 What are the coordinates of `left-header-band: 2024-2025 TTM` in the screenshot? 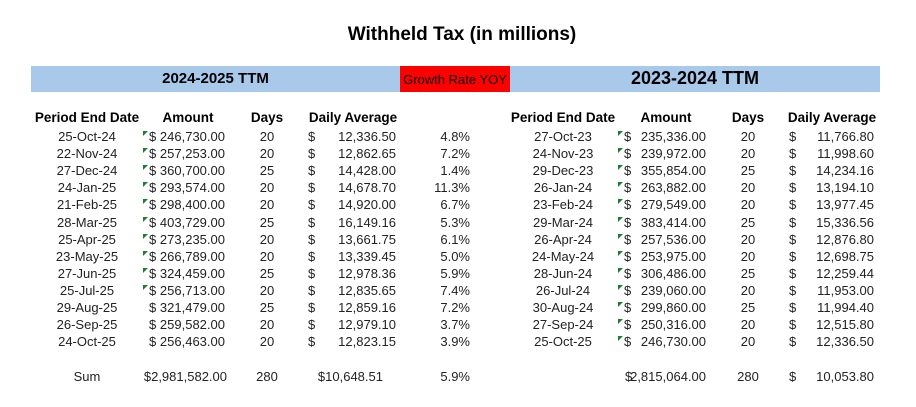 It's located at (215, 79).